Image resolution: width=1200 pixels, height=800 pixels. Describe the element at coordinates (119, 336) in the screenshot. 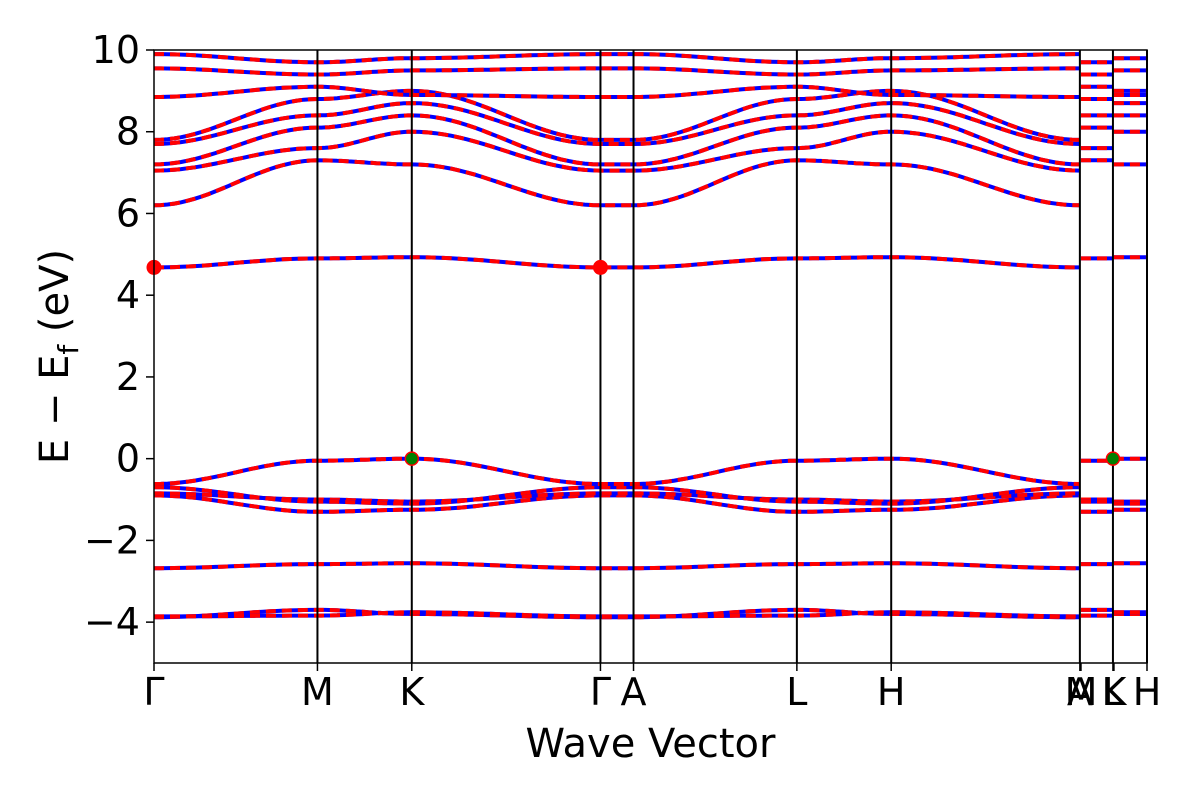

I see `y-axis-ticks: −4 −2 0 2 4 6 8 10` at that location.